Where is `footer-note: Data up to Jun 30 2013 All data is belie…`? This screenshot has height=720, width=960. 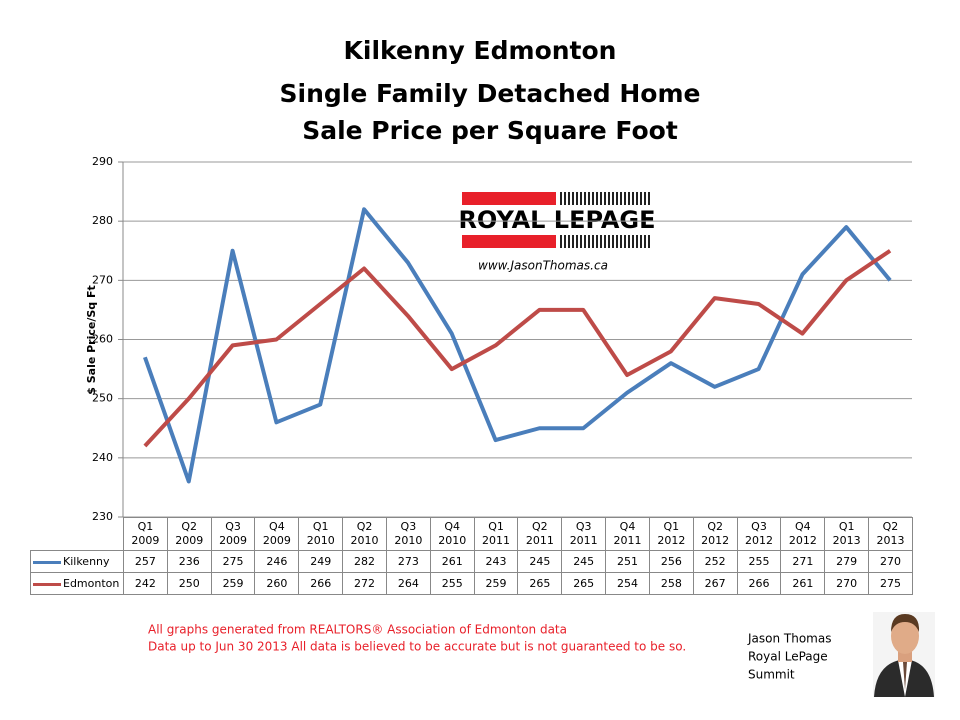
footer-note: Data up to Jun 30 2013 All data is belie… is located at coordinates (417, 647).